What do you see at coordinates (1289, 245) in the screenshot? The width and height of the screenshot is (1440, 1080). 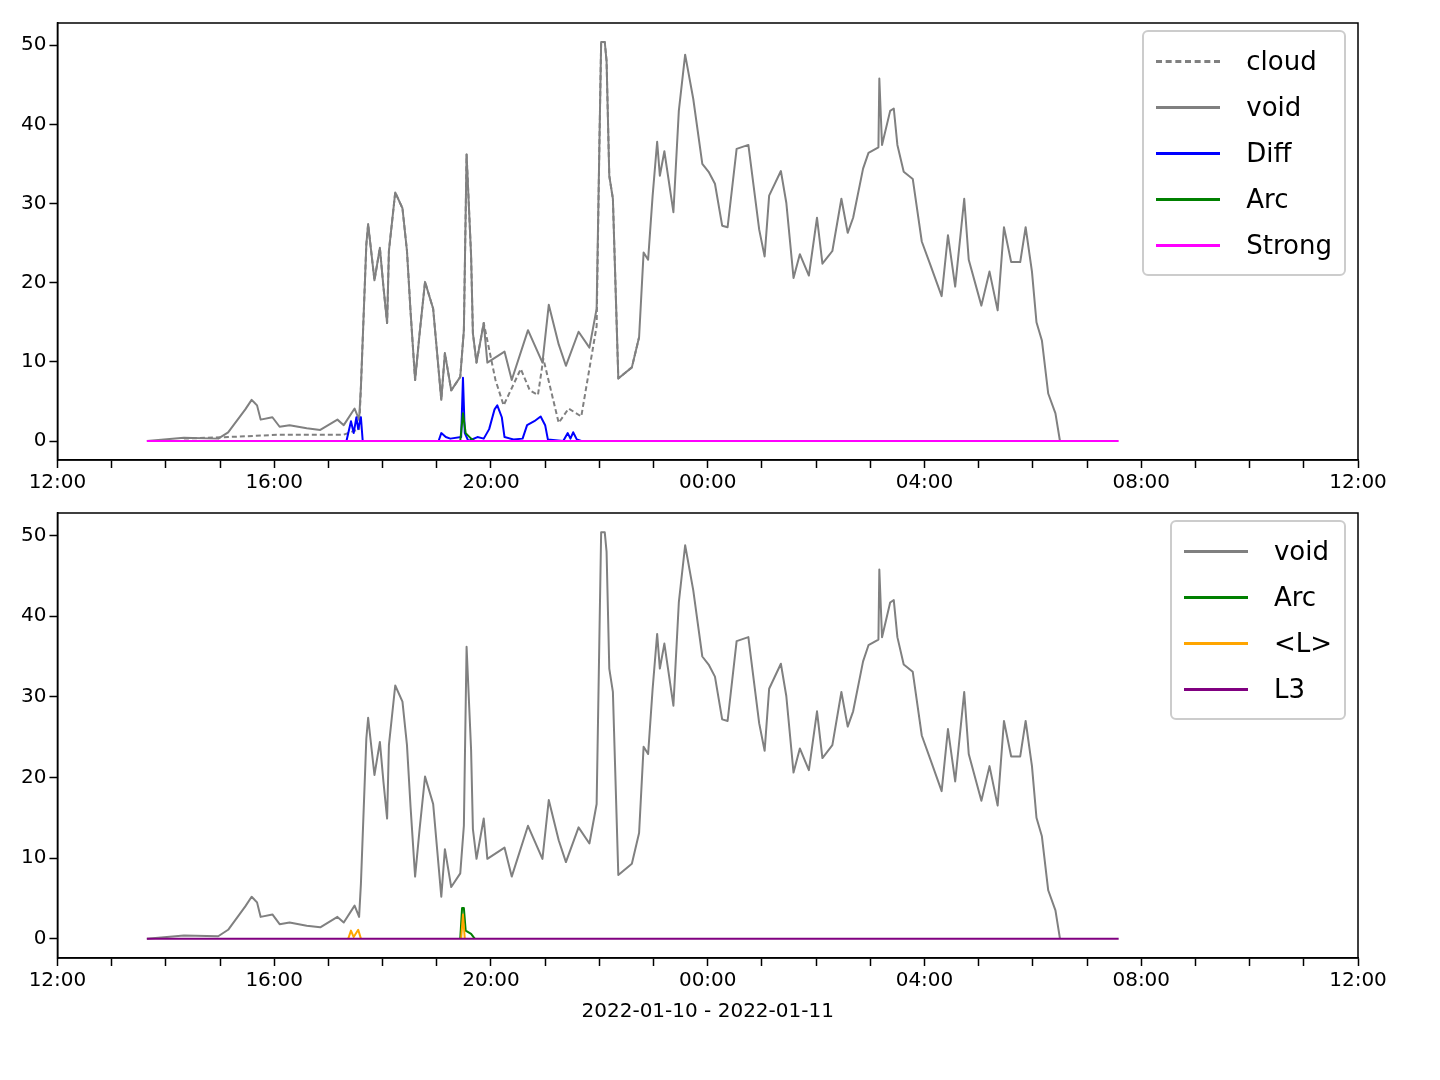 I see `legend-label: Strong` at bounding box center [1289, 245].